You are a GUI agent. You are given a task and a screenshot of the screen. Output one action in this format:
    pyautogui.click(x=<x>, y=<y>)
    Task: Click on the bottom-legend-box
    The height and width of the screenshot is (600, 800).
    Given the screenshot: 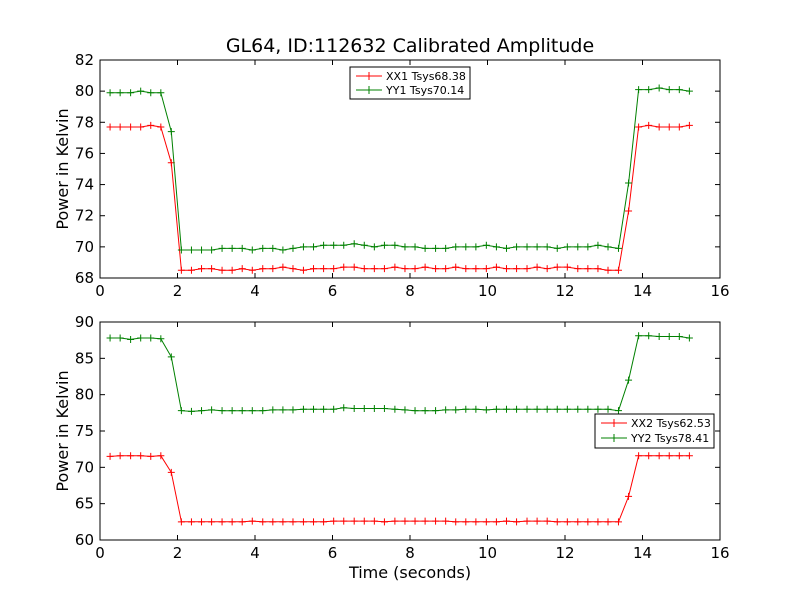 What is the action you would take?
    pyautogui.click(x=654, y=431)
    